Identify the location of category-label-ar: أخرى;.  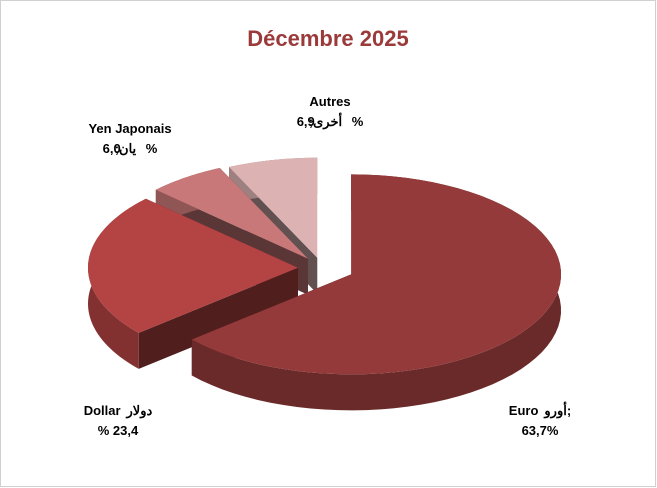
(326, 121).